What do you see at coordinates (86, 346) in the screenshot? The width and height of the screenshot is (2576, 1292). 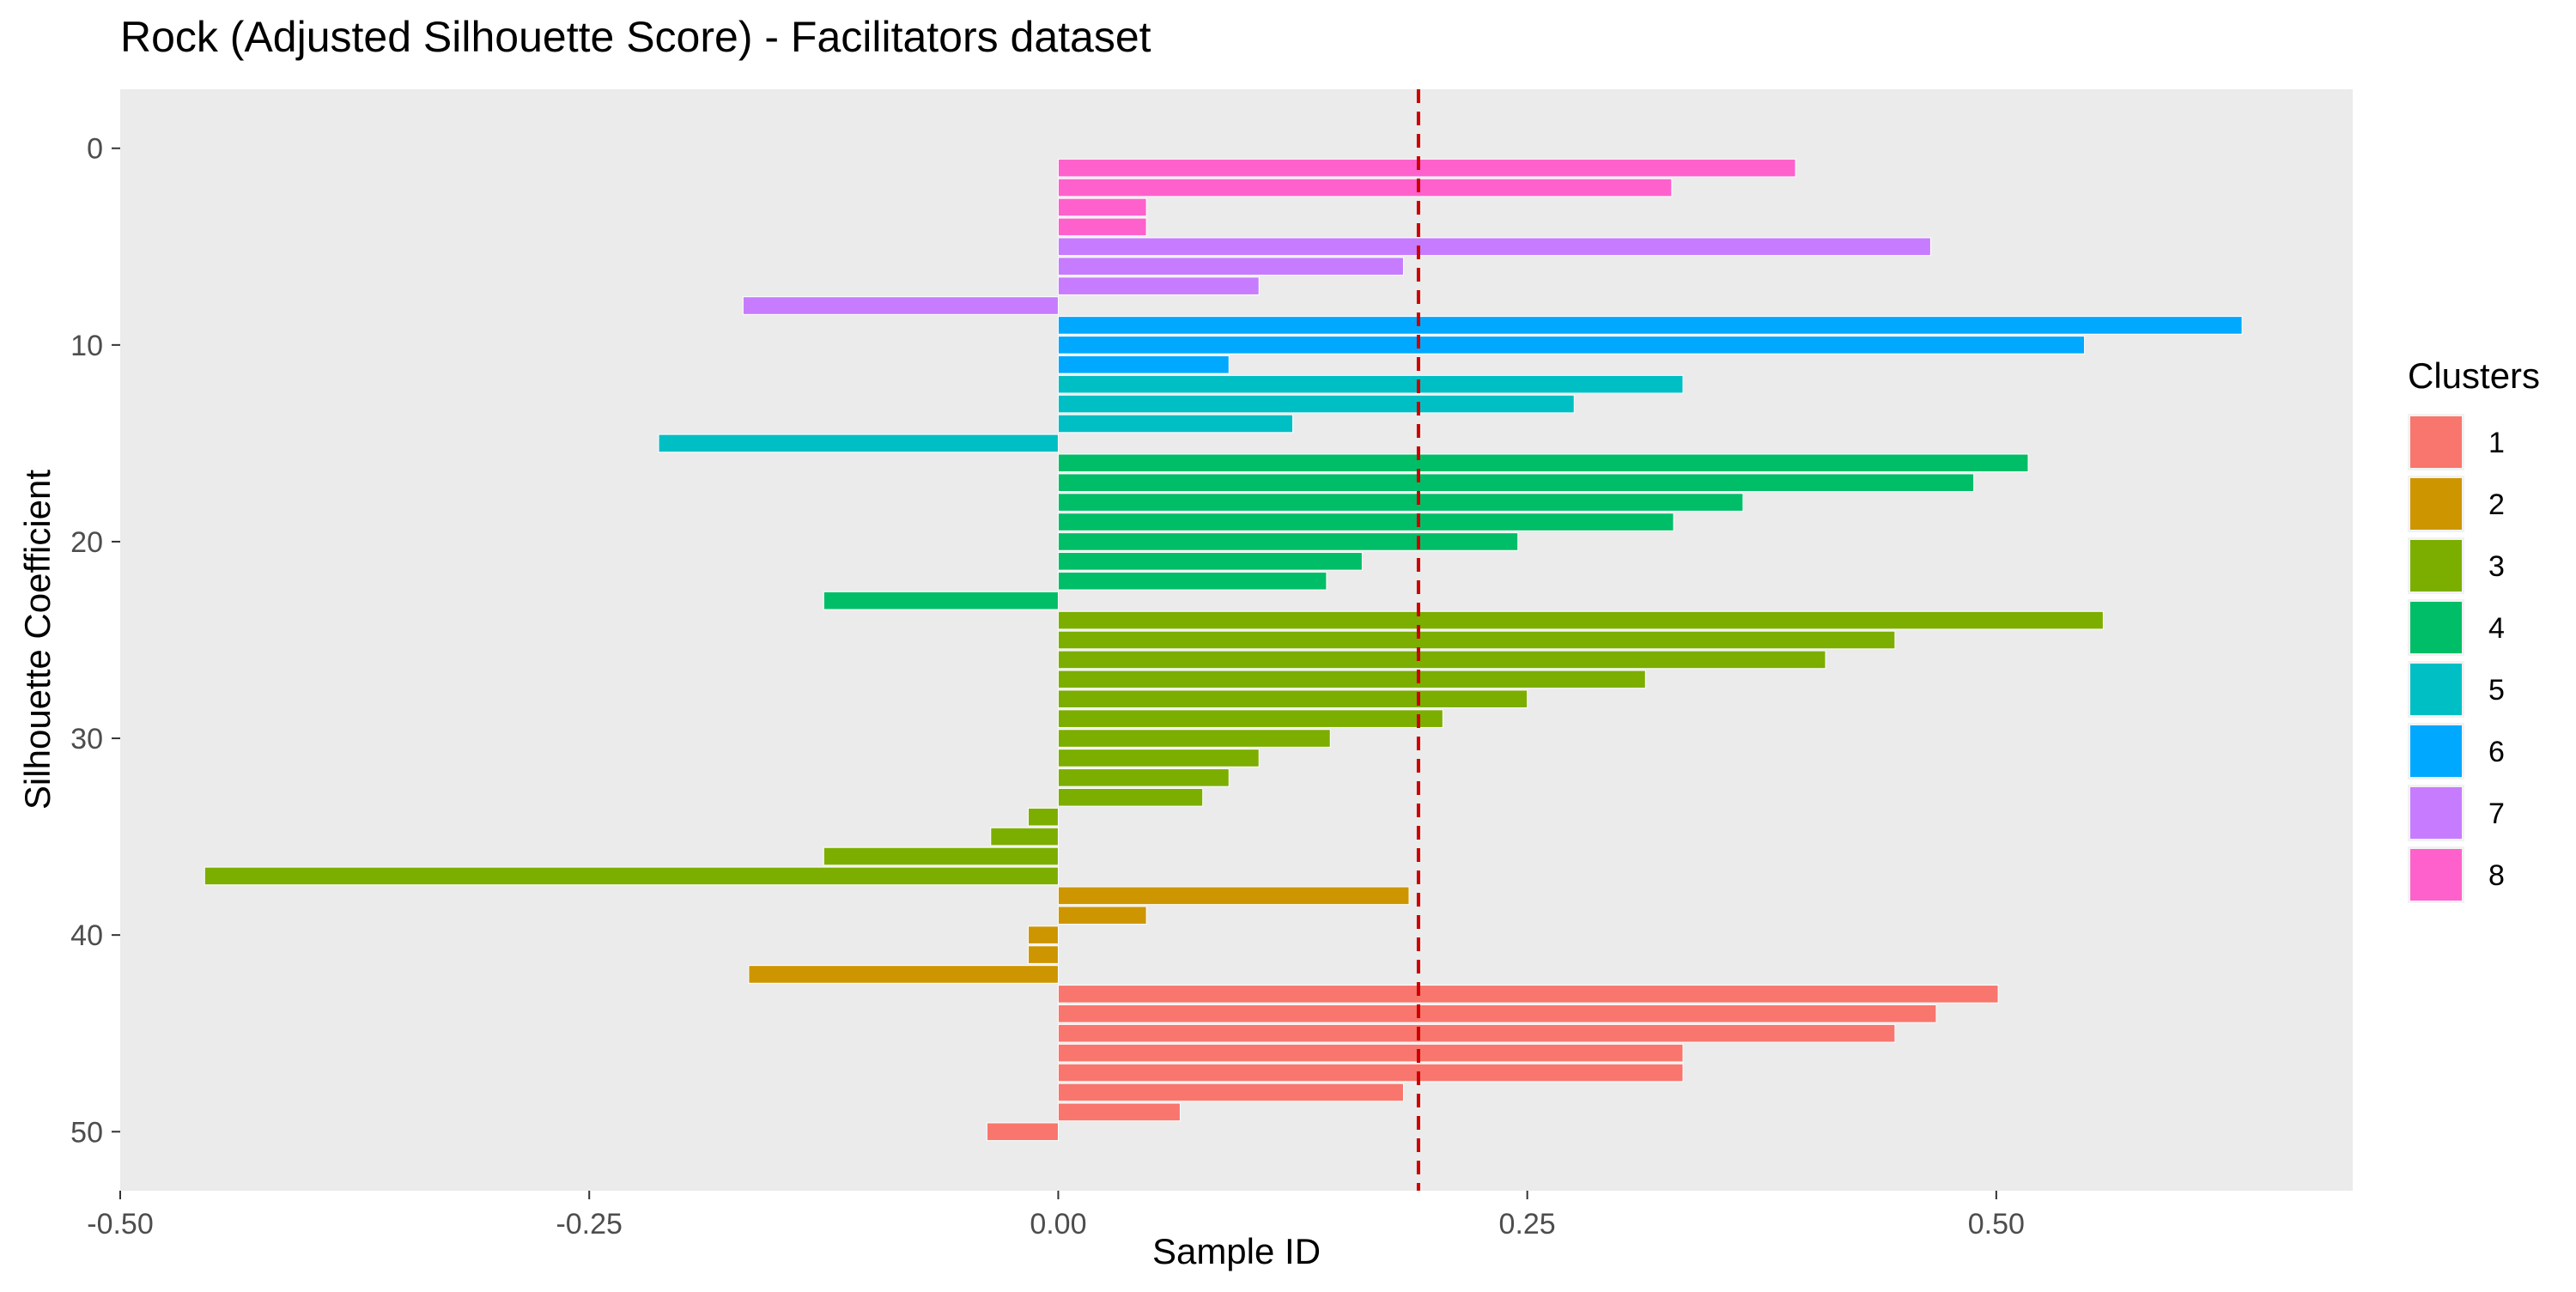 I see `y-tick-label-10: 10` at bounding box center [86, 346].